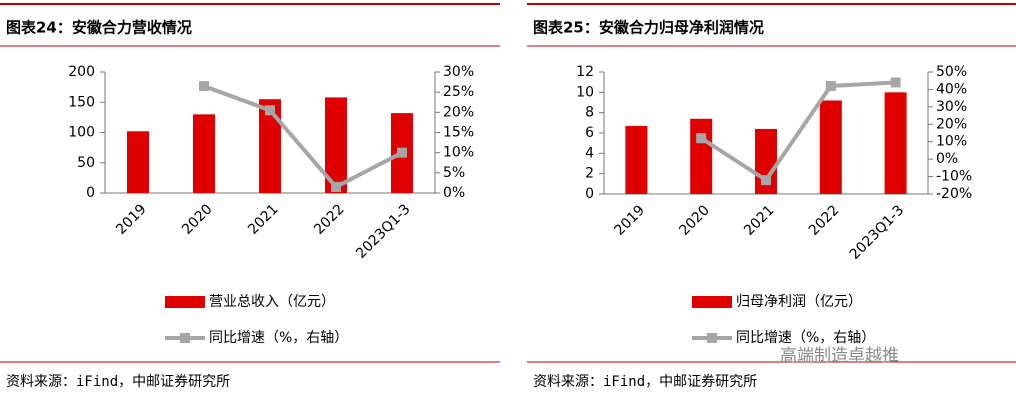 This screenshot has width=1016, height=406. I want to click on legend-label: 营业总收入（亿元）, so click(272, 302).